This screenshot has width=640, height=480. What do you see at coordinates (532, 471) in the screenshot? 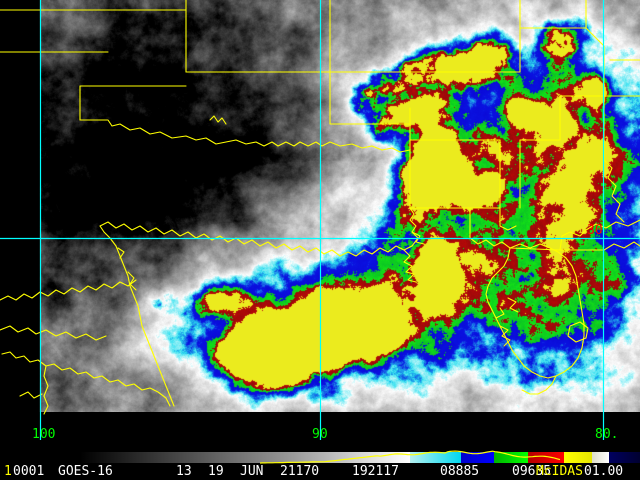
I see `element-count: 09635` at bounding box center [532, 471].